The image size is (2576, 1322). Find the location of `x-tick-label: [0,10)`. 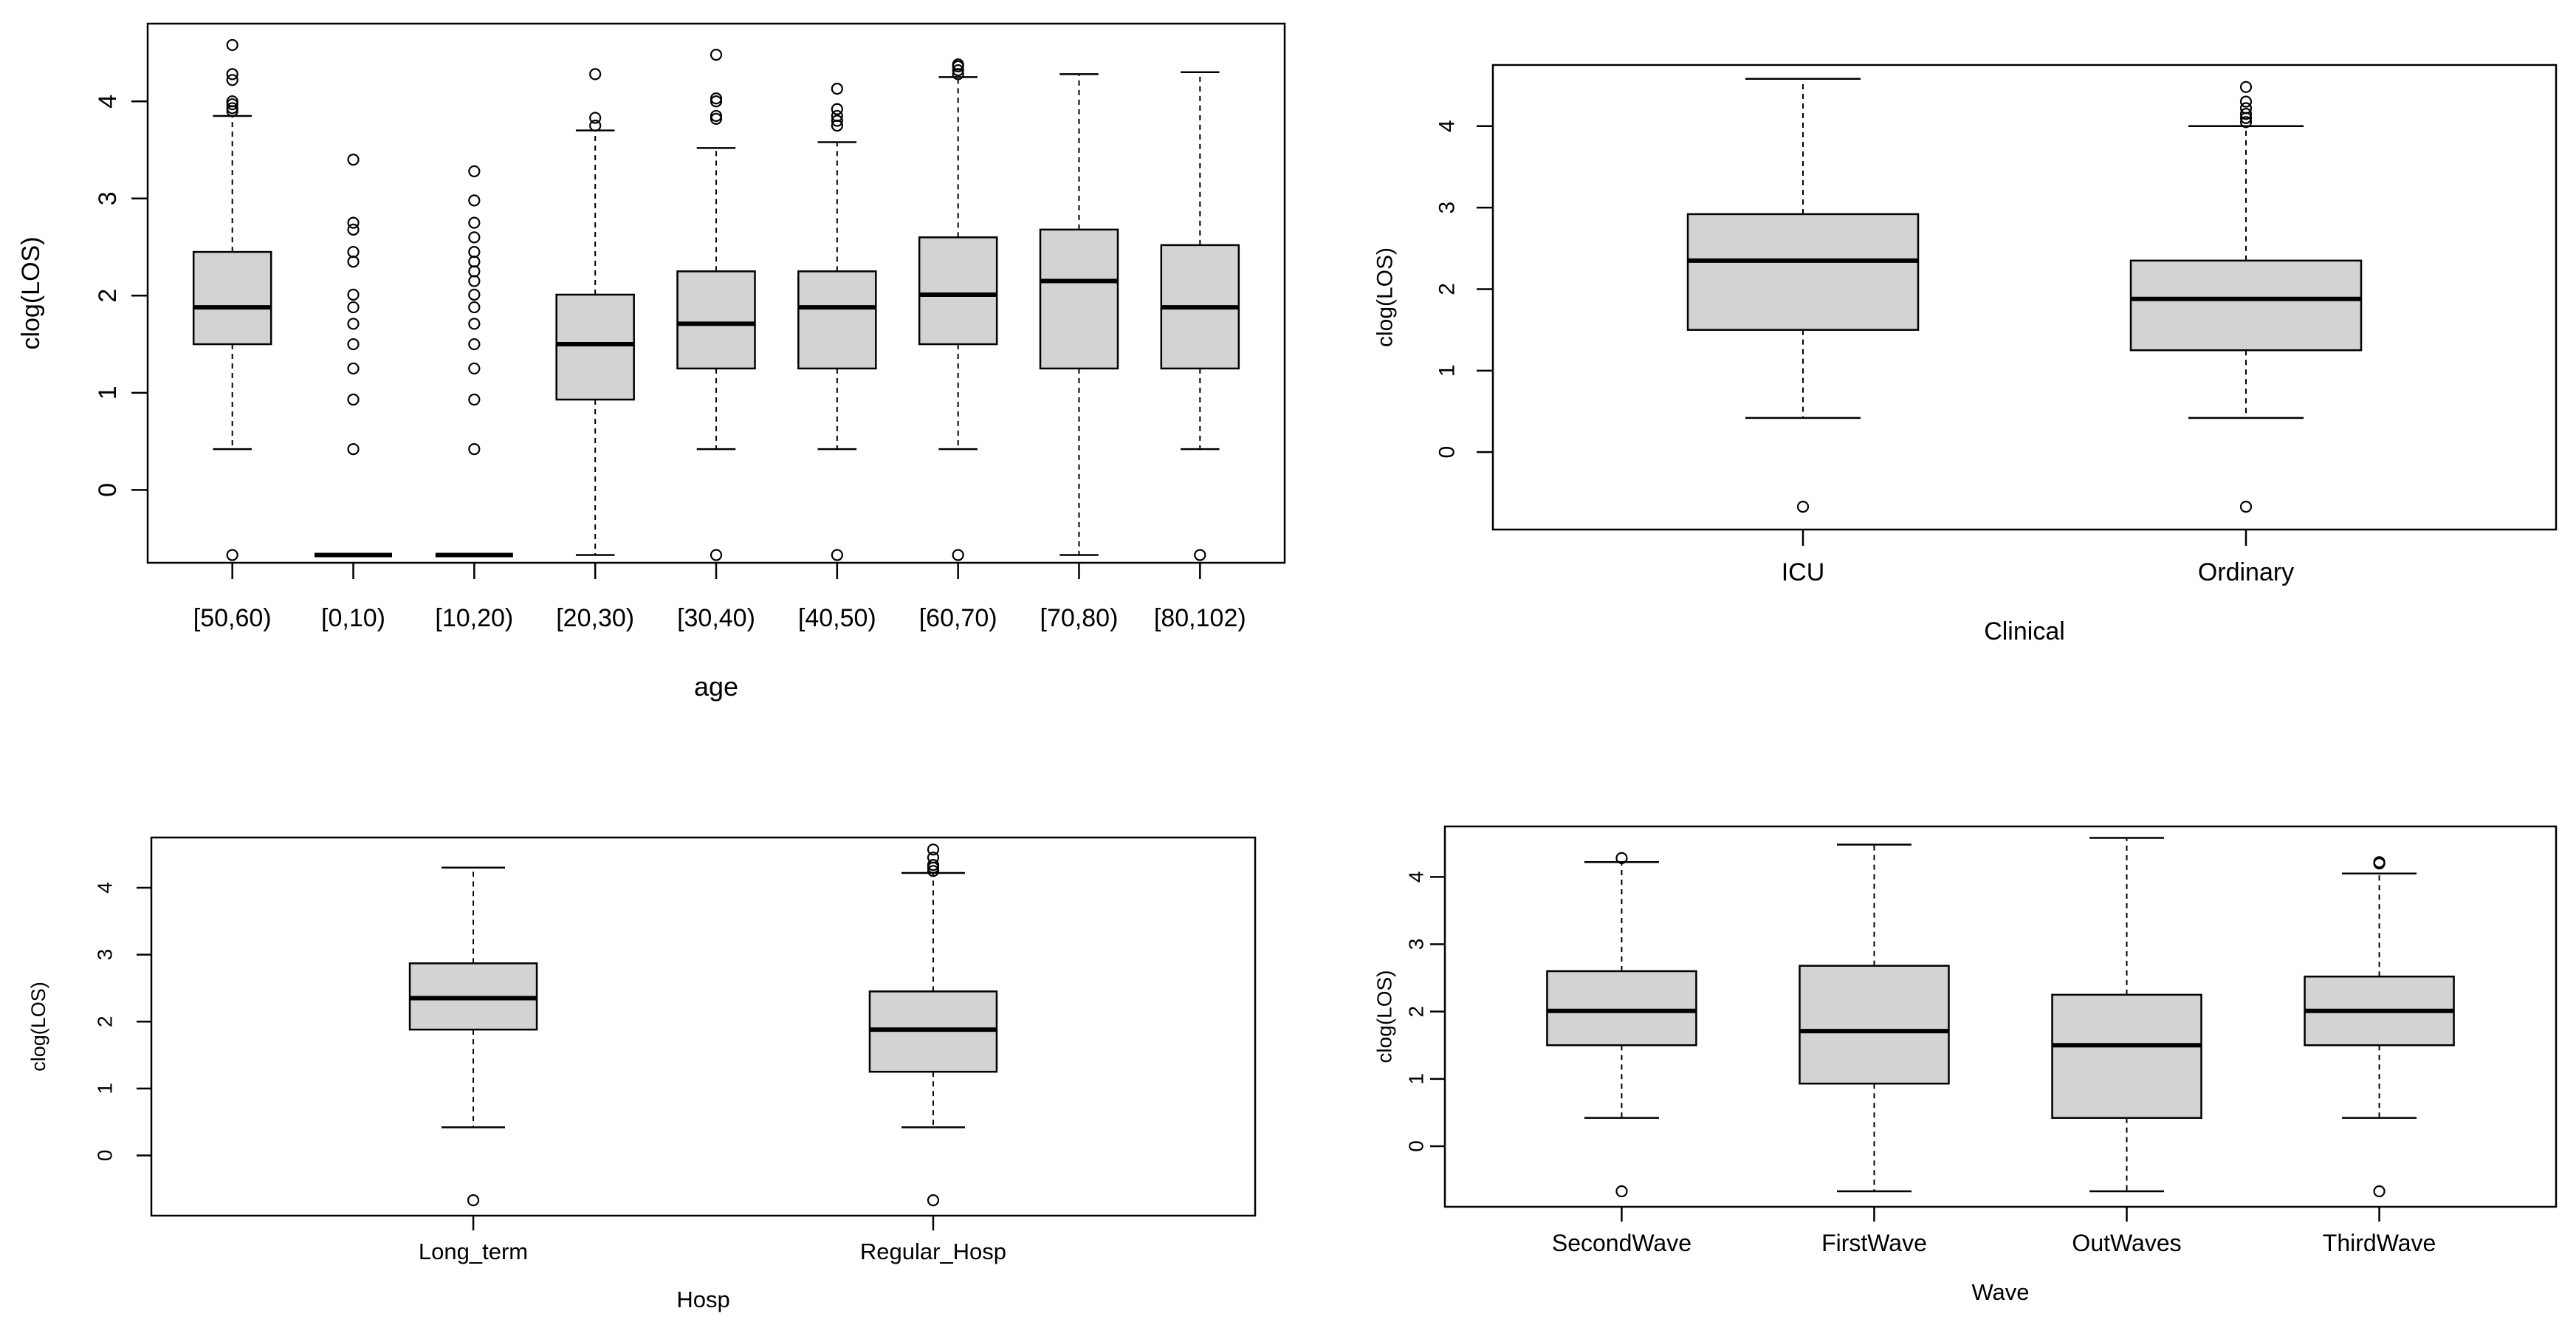

x-tick-label: [0,10) is located at coordinates (353, 618).